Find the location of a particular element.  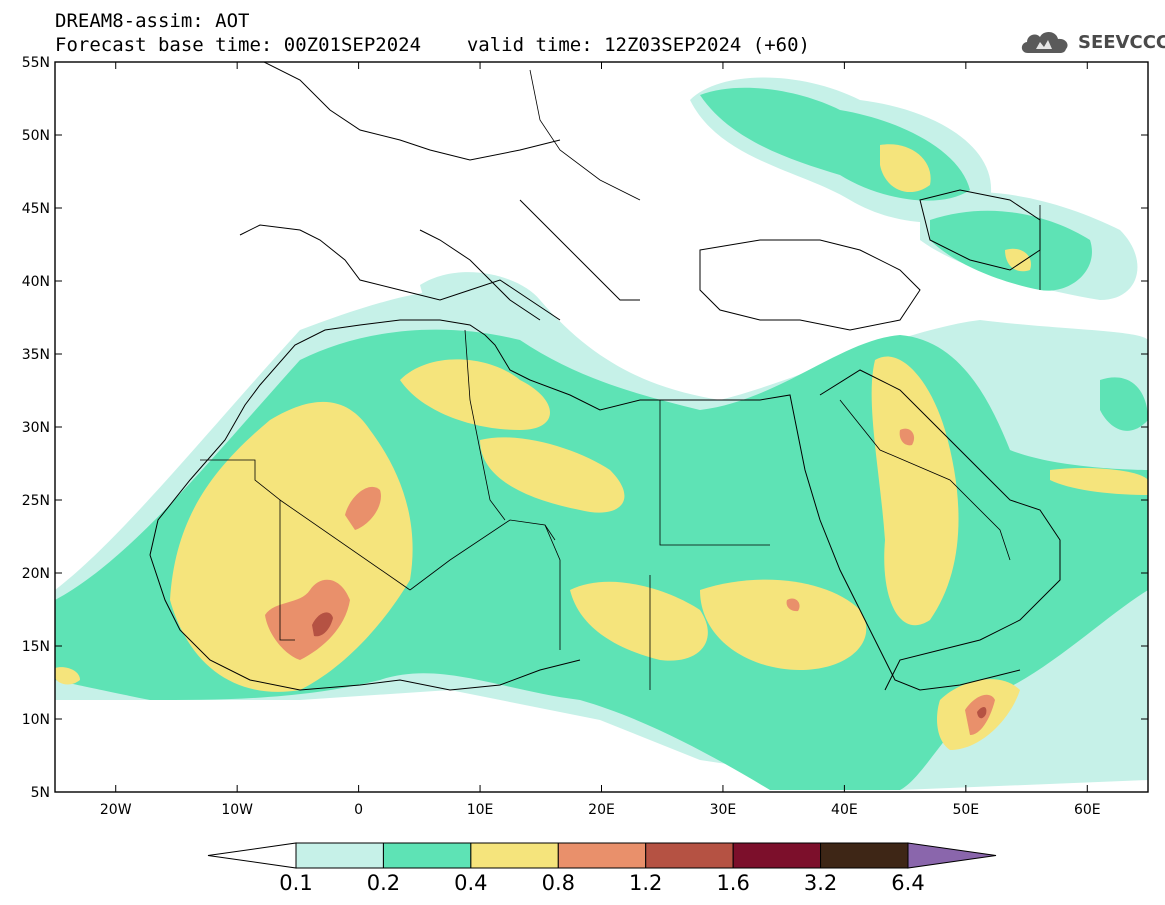

seevccc-logo: SEEVCCC is located at coordinates (1091, 42).